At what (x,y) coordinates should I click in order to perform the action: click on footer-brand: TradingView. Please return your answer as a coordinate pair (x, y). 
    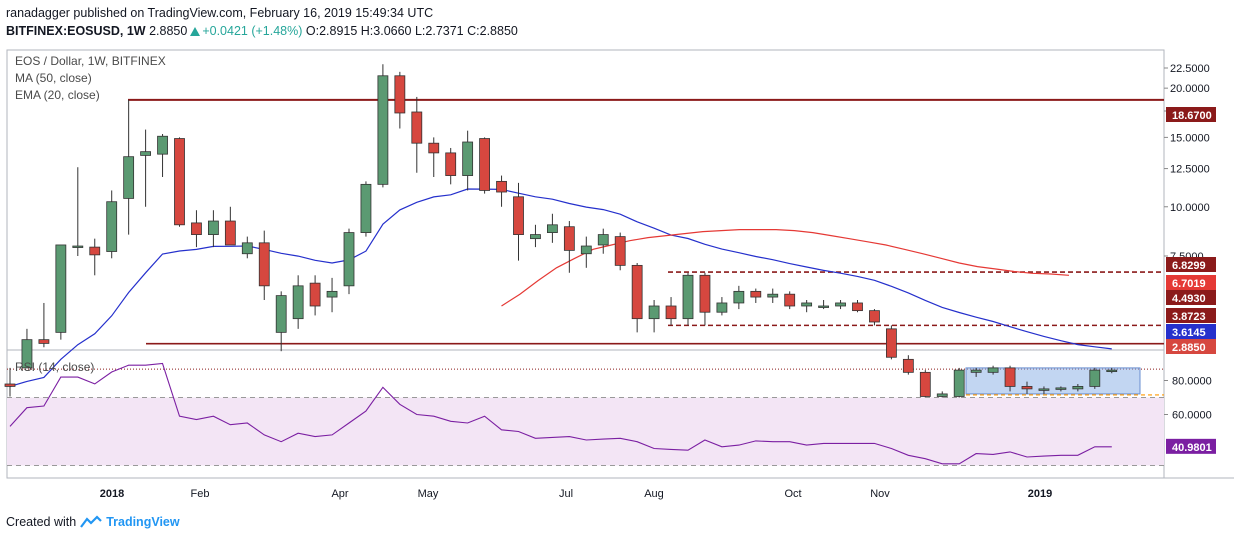
    Looking at the image, I should click on (143, 522).